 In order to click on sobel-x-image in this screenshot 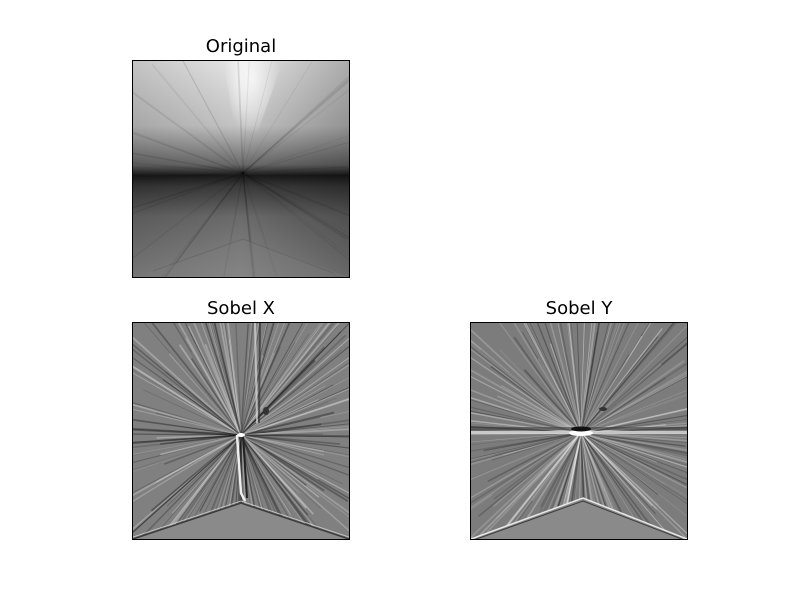, I will do `click(241, 431)`.